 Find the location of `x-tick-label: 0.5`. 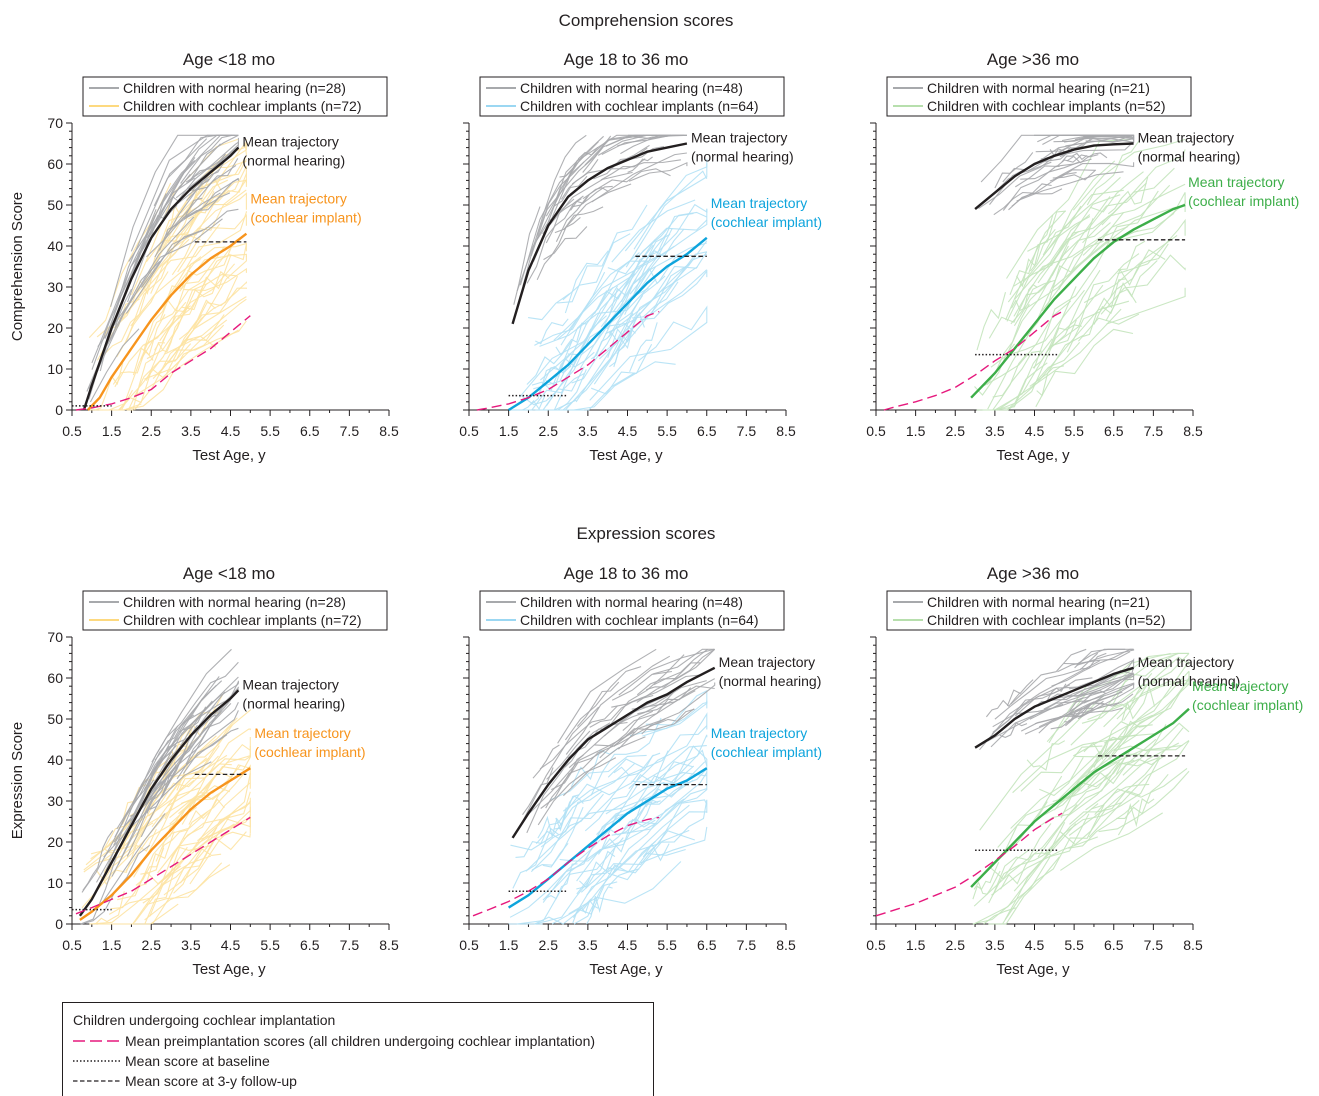

x-tick-label: 0.5 is located at coordinates (72, 945).